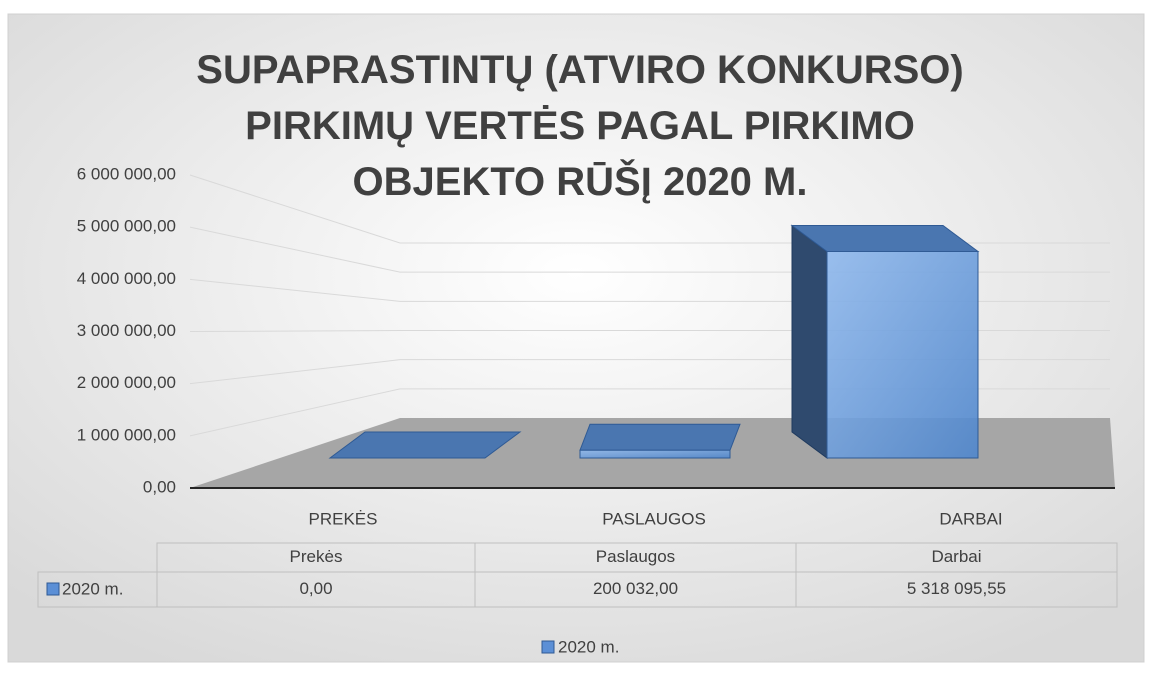 The image size is (1152, 677). Describe the element at coordinates (970, 518) in the screenshot. I see `x-tick-label: DARBAI` at that location.